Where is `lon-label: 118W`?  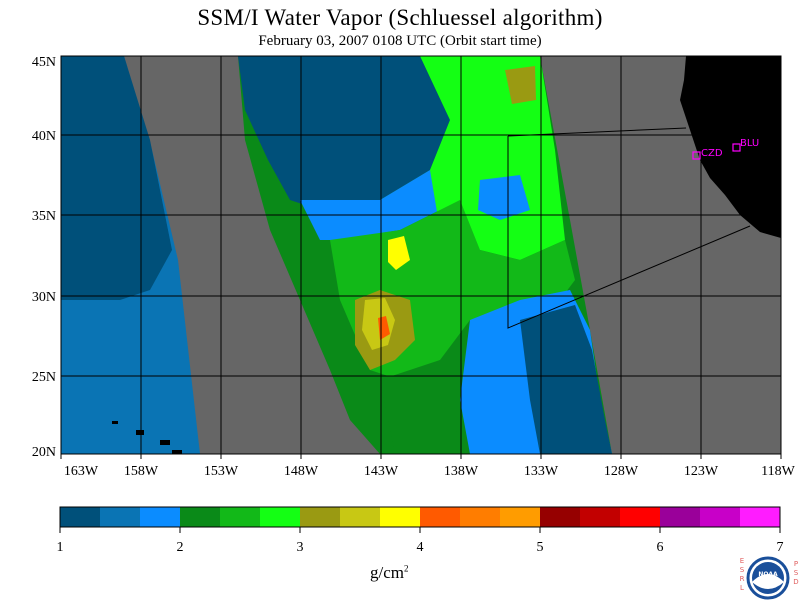 lon-label: 118W is located at coordinates (778, 471).